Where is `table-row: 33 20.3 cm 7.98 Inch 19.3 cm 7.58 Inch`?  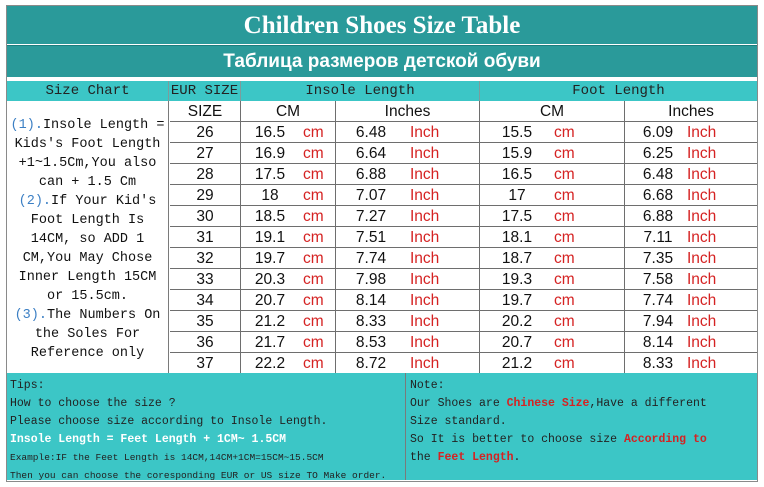
table-row: 33 20.3 cm 7.98 Inch 19.3 cm 7.58 Inch is located at coordinates (463, 279).